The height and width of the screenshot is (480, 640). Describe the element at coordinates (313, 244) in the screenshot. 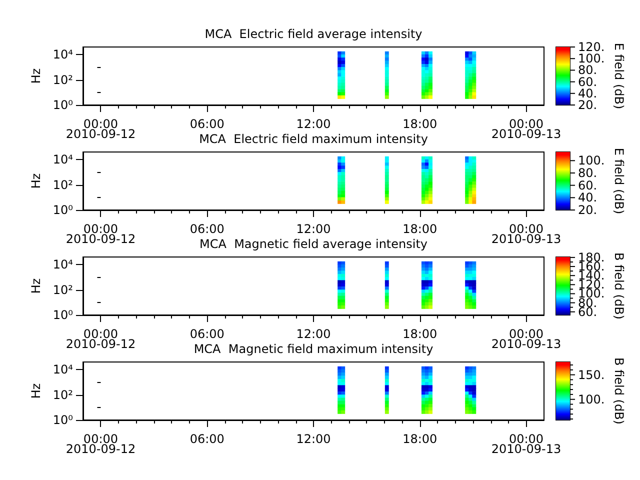

I see `chart-title: MCA Magnetic field average intensity` at that location.